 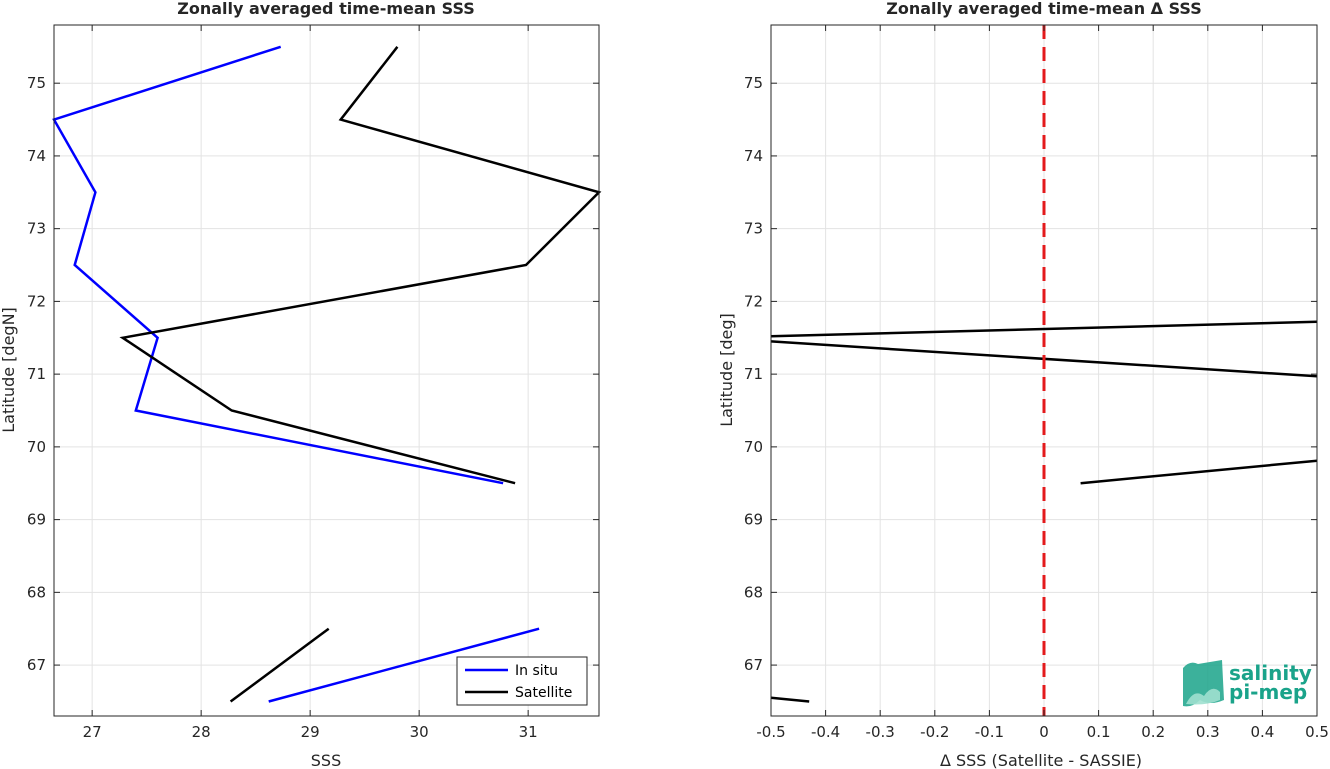 What do you see at coordinates (1153, 732) in the screenshot?
I see `x-tick-label: 0.2` at bounding box center [1153, 732].